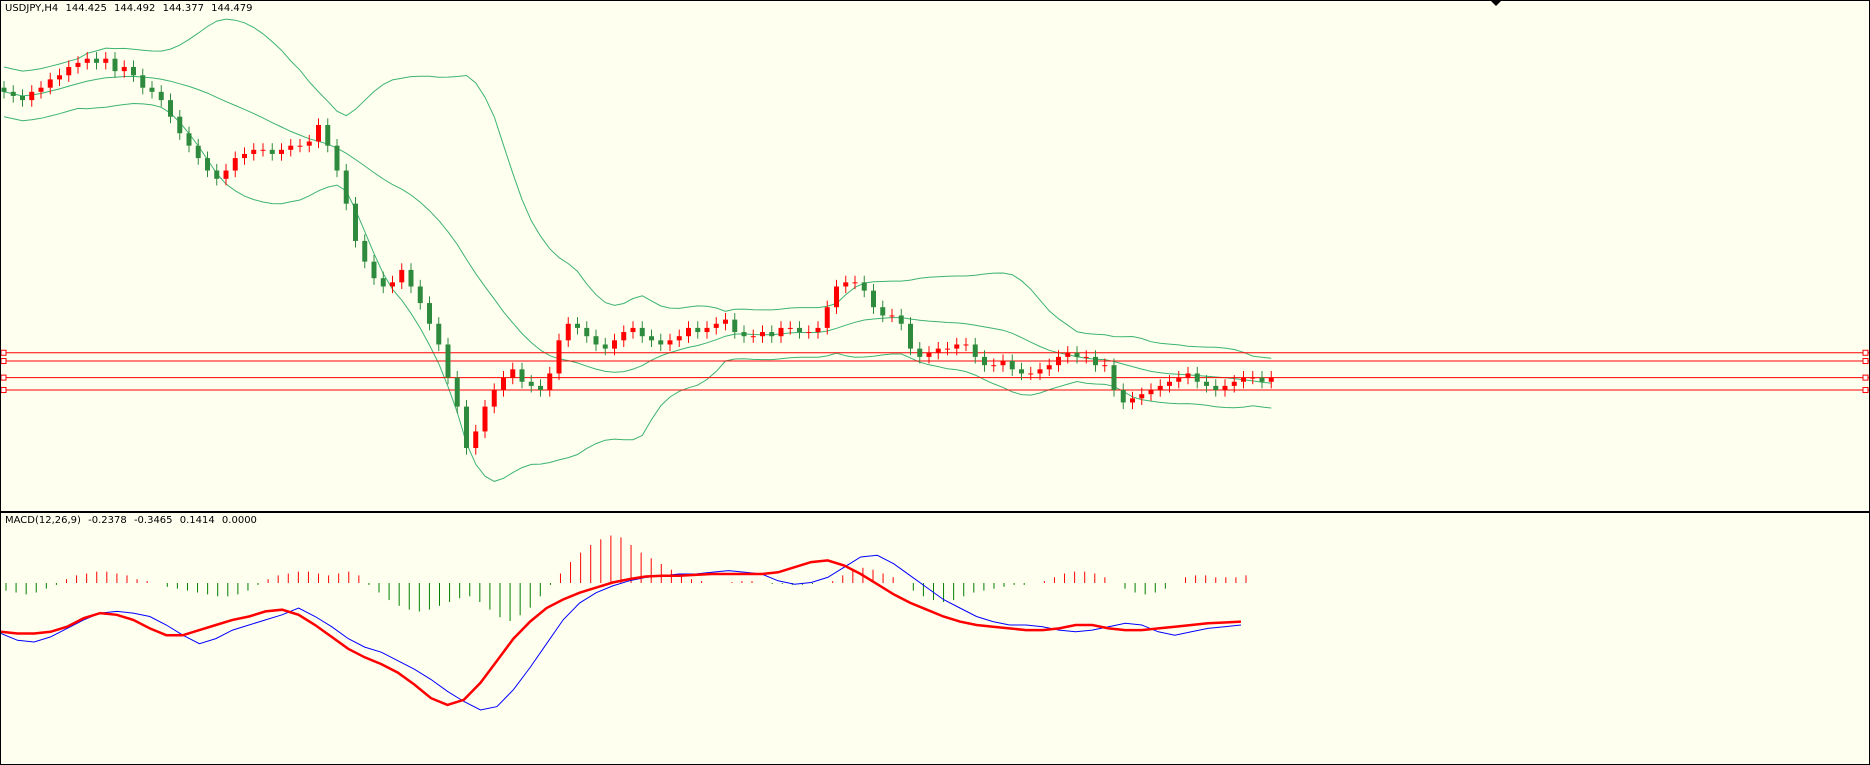  Describe the element at coordinates (32, 8) in the screenshot. I see `symbol-label: USDJPY,H4` at that location.